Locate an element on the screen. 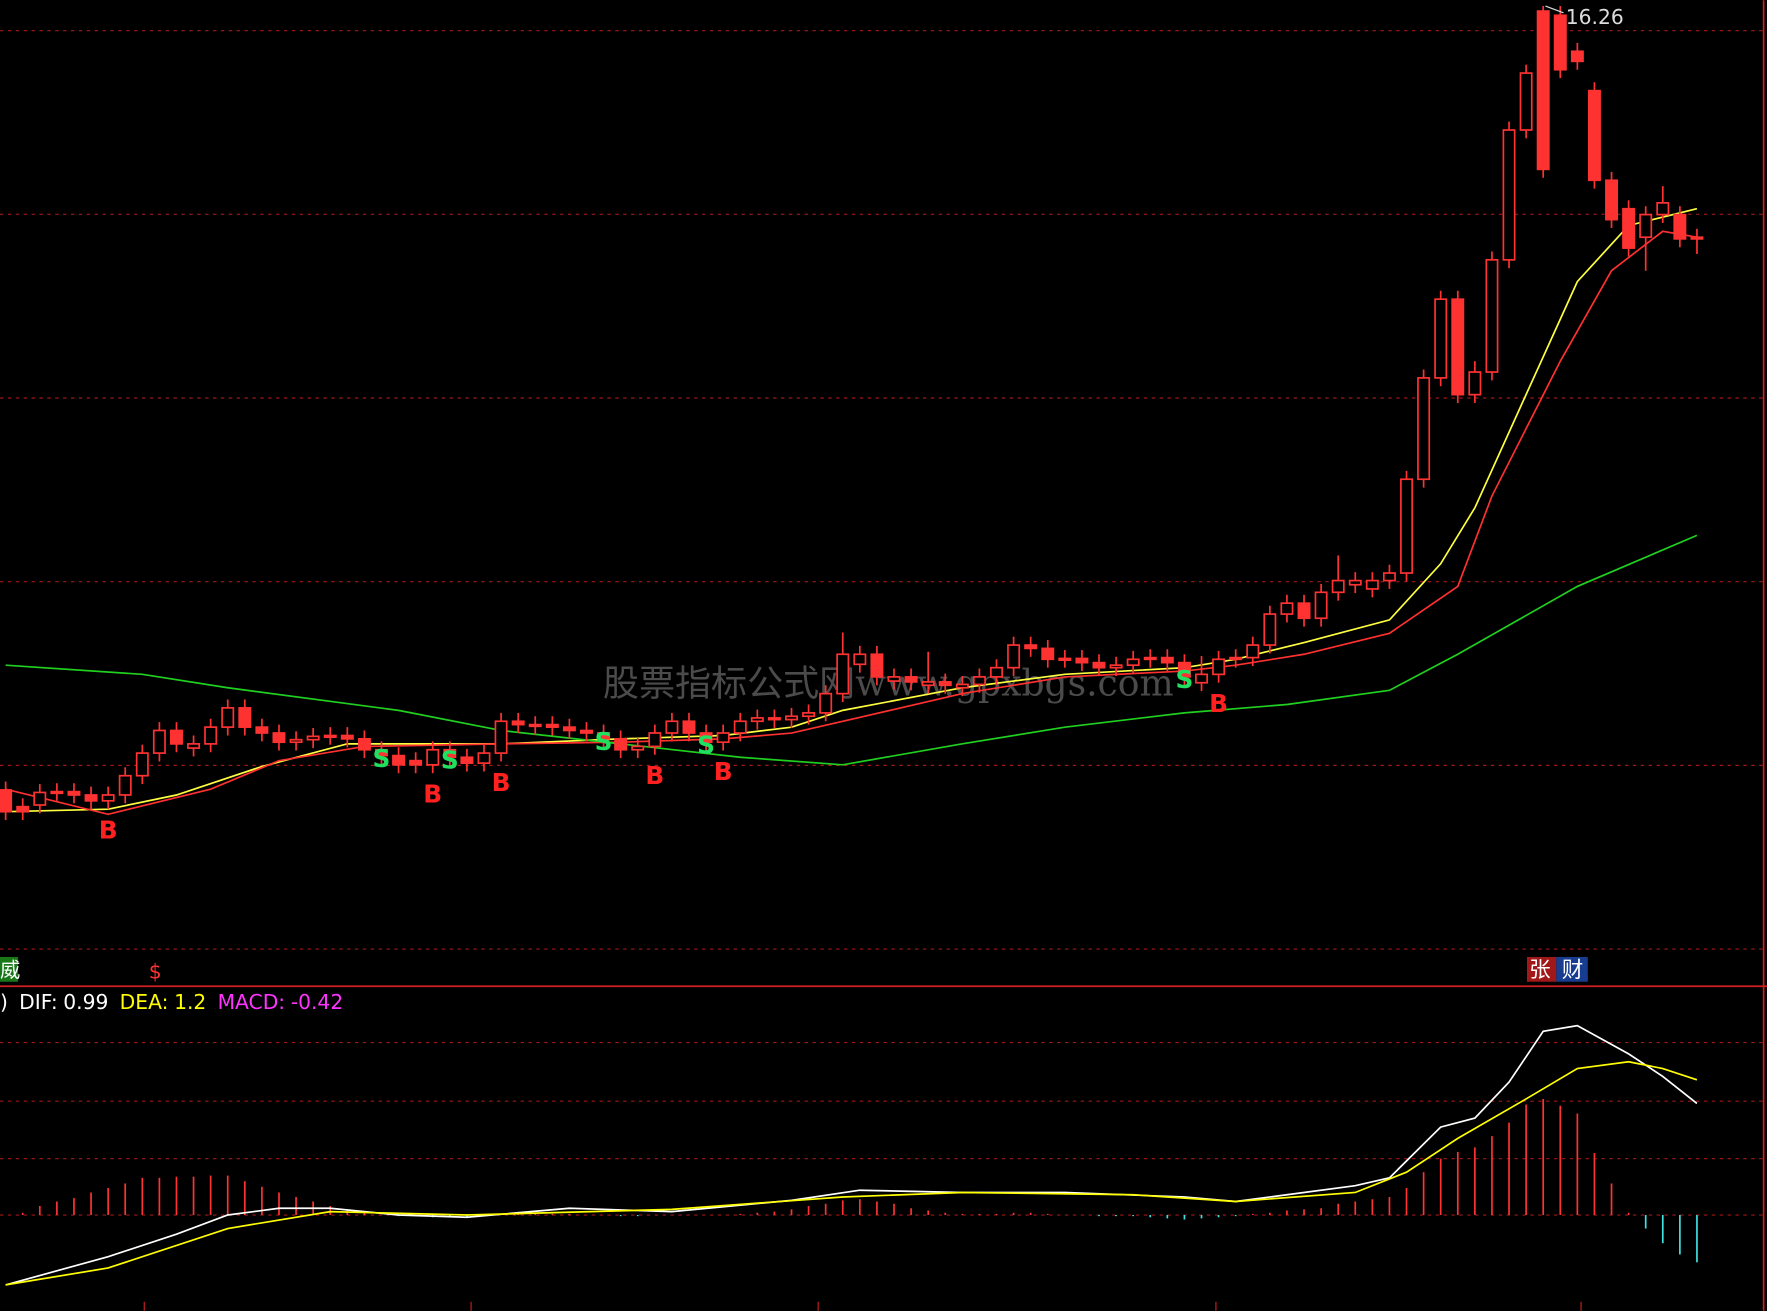 This screenshot has height=1311, width=1767. max-pointer is located at coordinates (1554, 9).